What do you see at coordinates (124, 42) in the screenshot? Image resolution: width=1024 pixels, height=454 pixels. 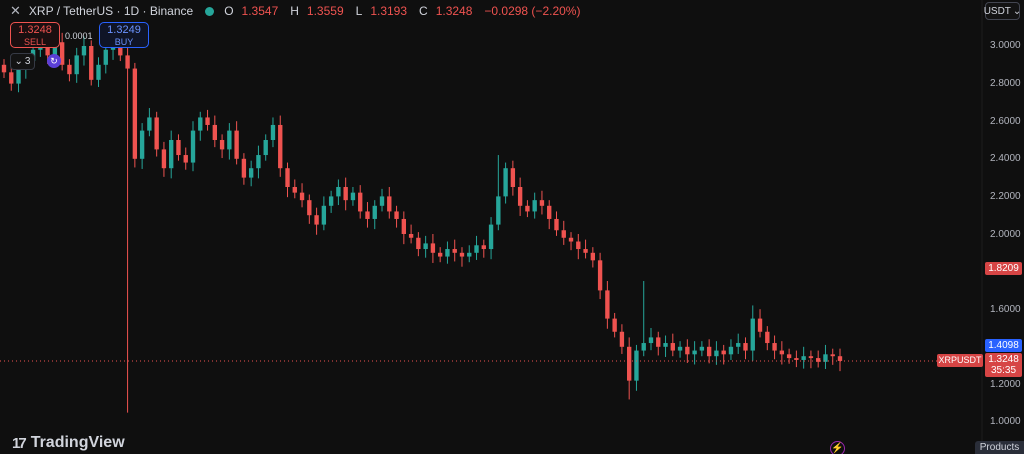 I see `buy-label: BUY` at bounding box center [124, 42].